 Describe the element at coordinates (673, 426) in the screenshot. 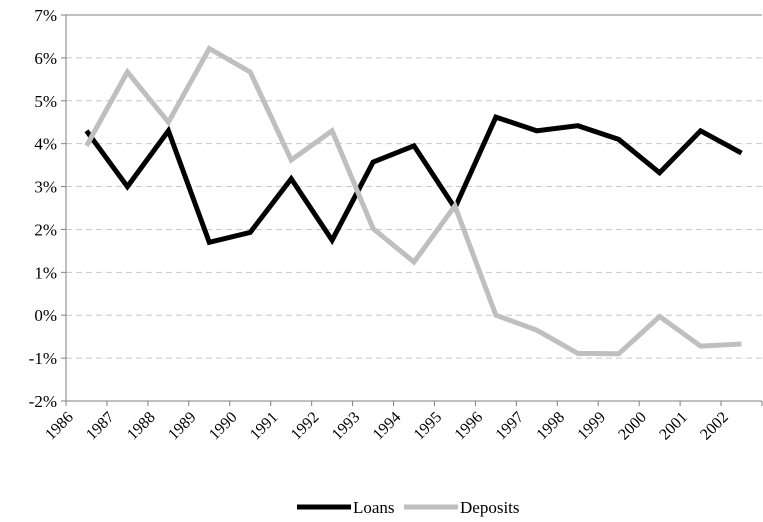

I see `x-tick-label: 2001` at that location.